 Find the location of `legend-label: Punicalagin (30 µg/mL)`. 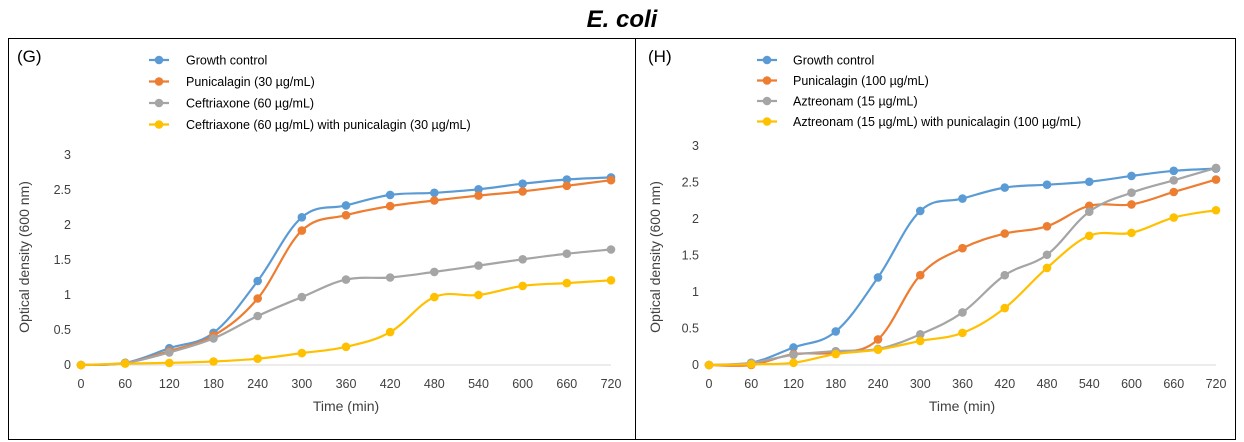

legend-label: Punicalagin (30 µg/mL) is located at coordinates (250, 82).